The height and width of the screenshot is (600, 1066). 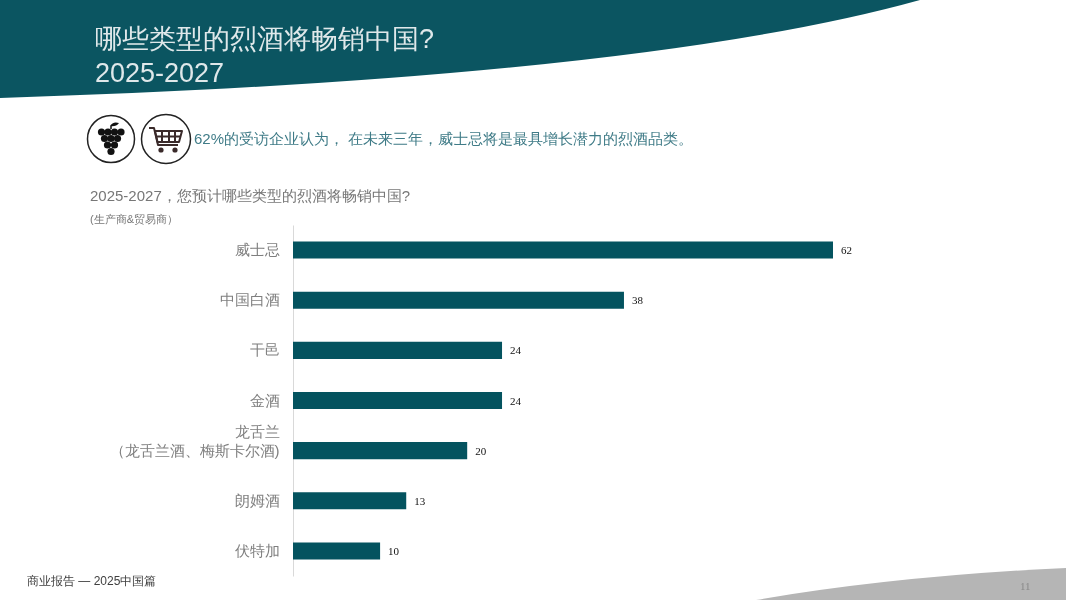 I want to click on data-label: 10, so click(x=394, y=550).